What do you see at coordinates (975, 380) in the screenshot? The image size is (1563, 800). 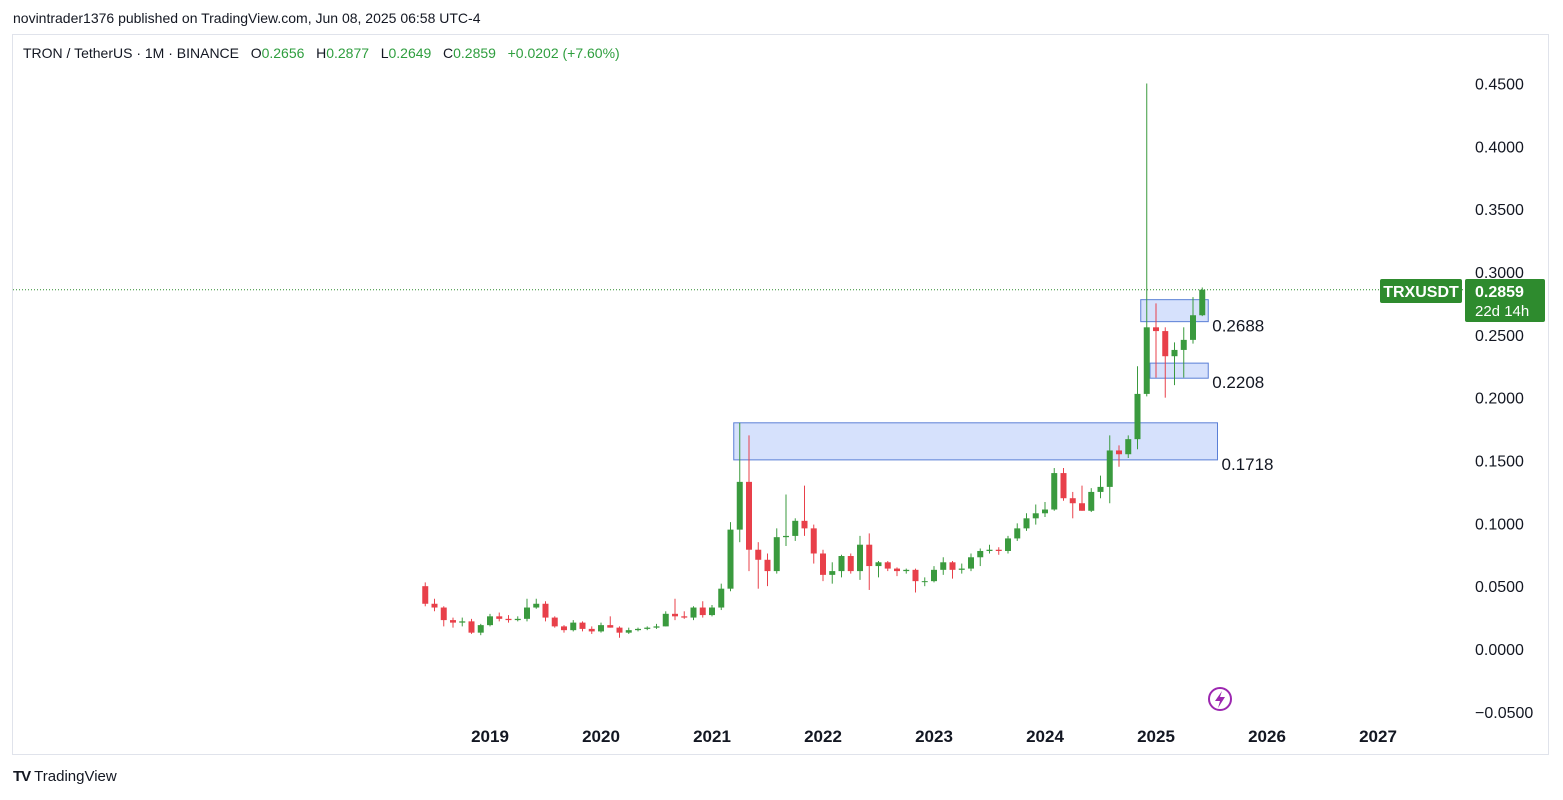 I see `zones-layer` at bounding box center [975, 380].